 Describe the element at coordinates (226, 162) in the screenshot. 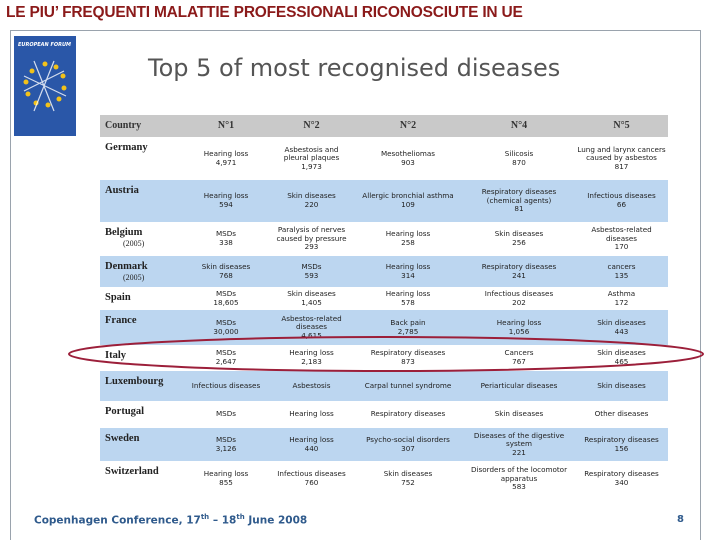

I see `disease-count: 4,971` at that location.